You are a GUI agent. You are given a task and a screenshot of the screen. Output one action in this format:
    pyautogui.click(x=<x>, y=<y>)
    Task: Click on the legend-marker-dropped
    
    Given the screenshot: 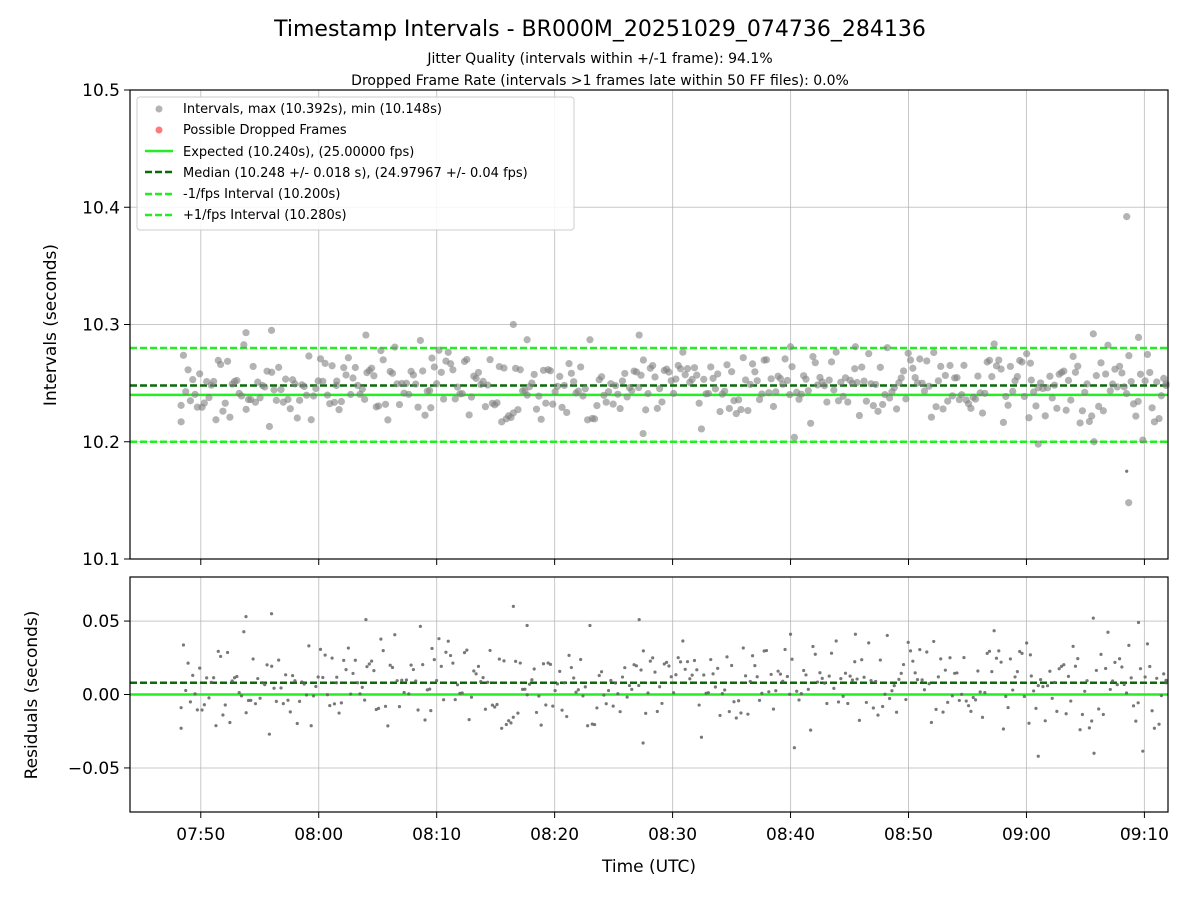 What is the action you would take?
    pyautogui.click(x=159, y=130)
    